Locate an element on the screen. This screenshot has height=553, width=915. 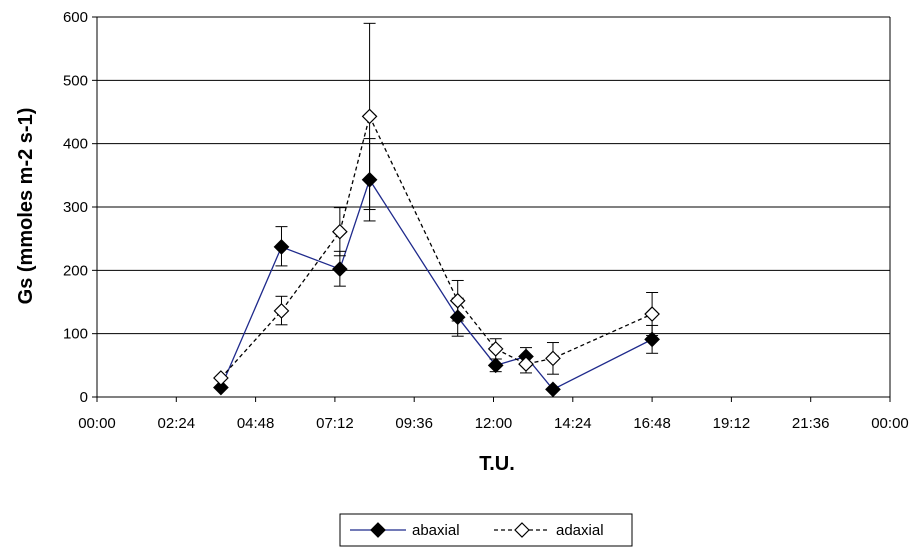
x-axis-title: T.U. is located at coordinates (497, 464).